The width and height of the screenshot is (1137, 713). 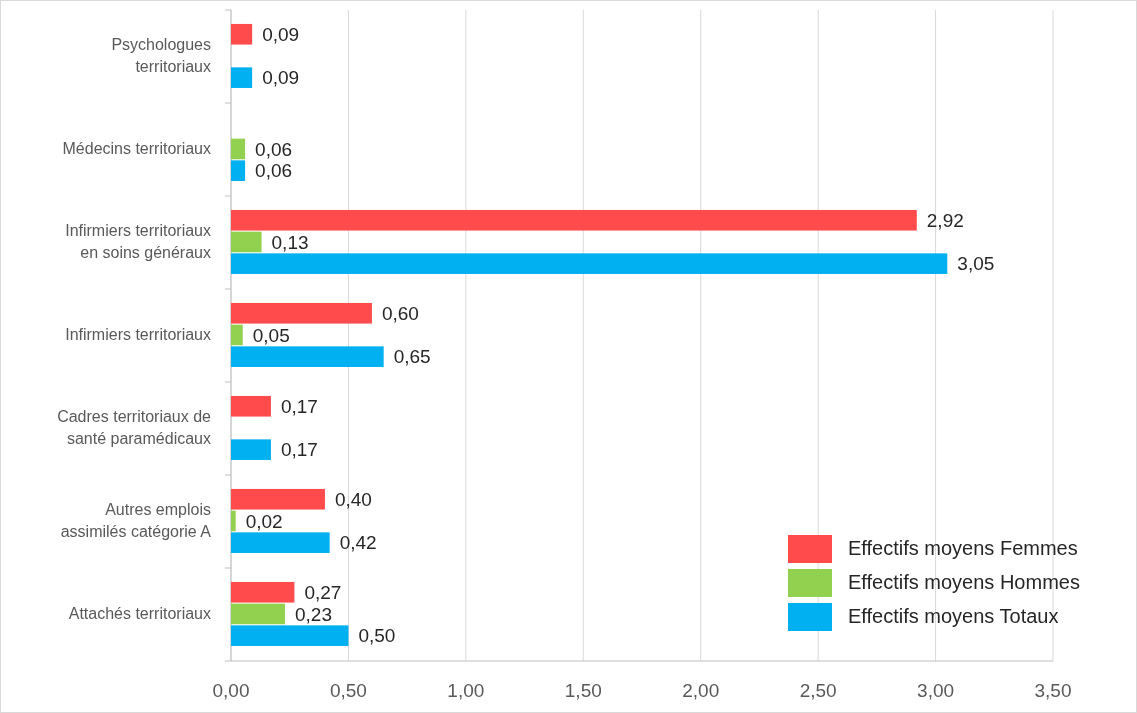 I want to click on data-label: 0,65, so click(x=412, y=357).